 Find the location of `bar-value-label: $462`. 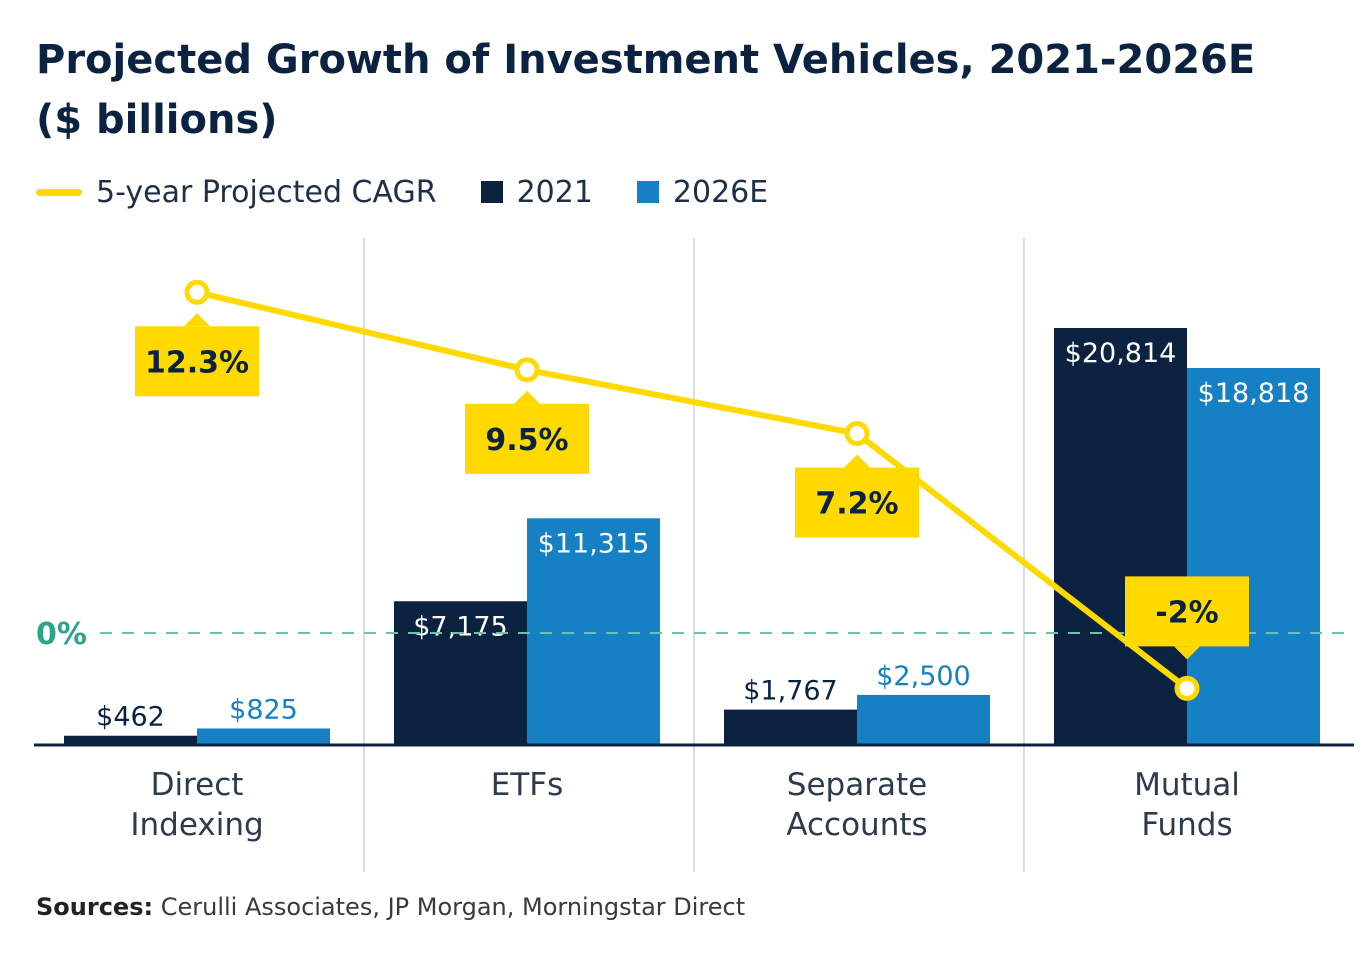

bar-value-label: $462 is located at coordinates (130, 717).